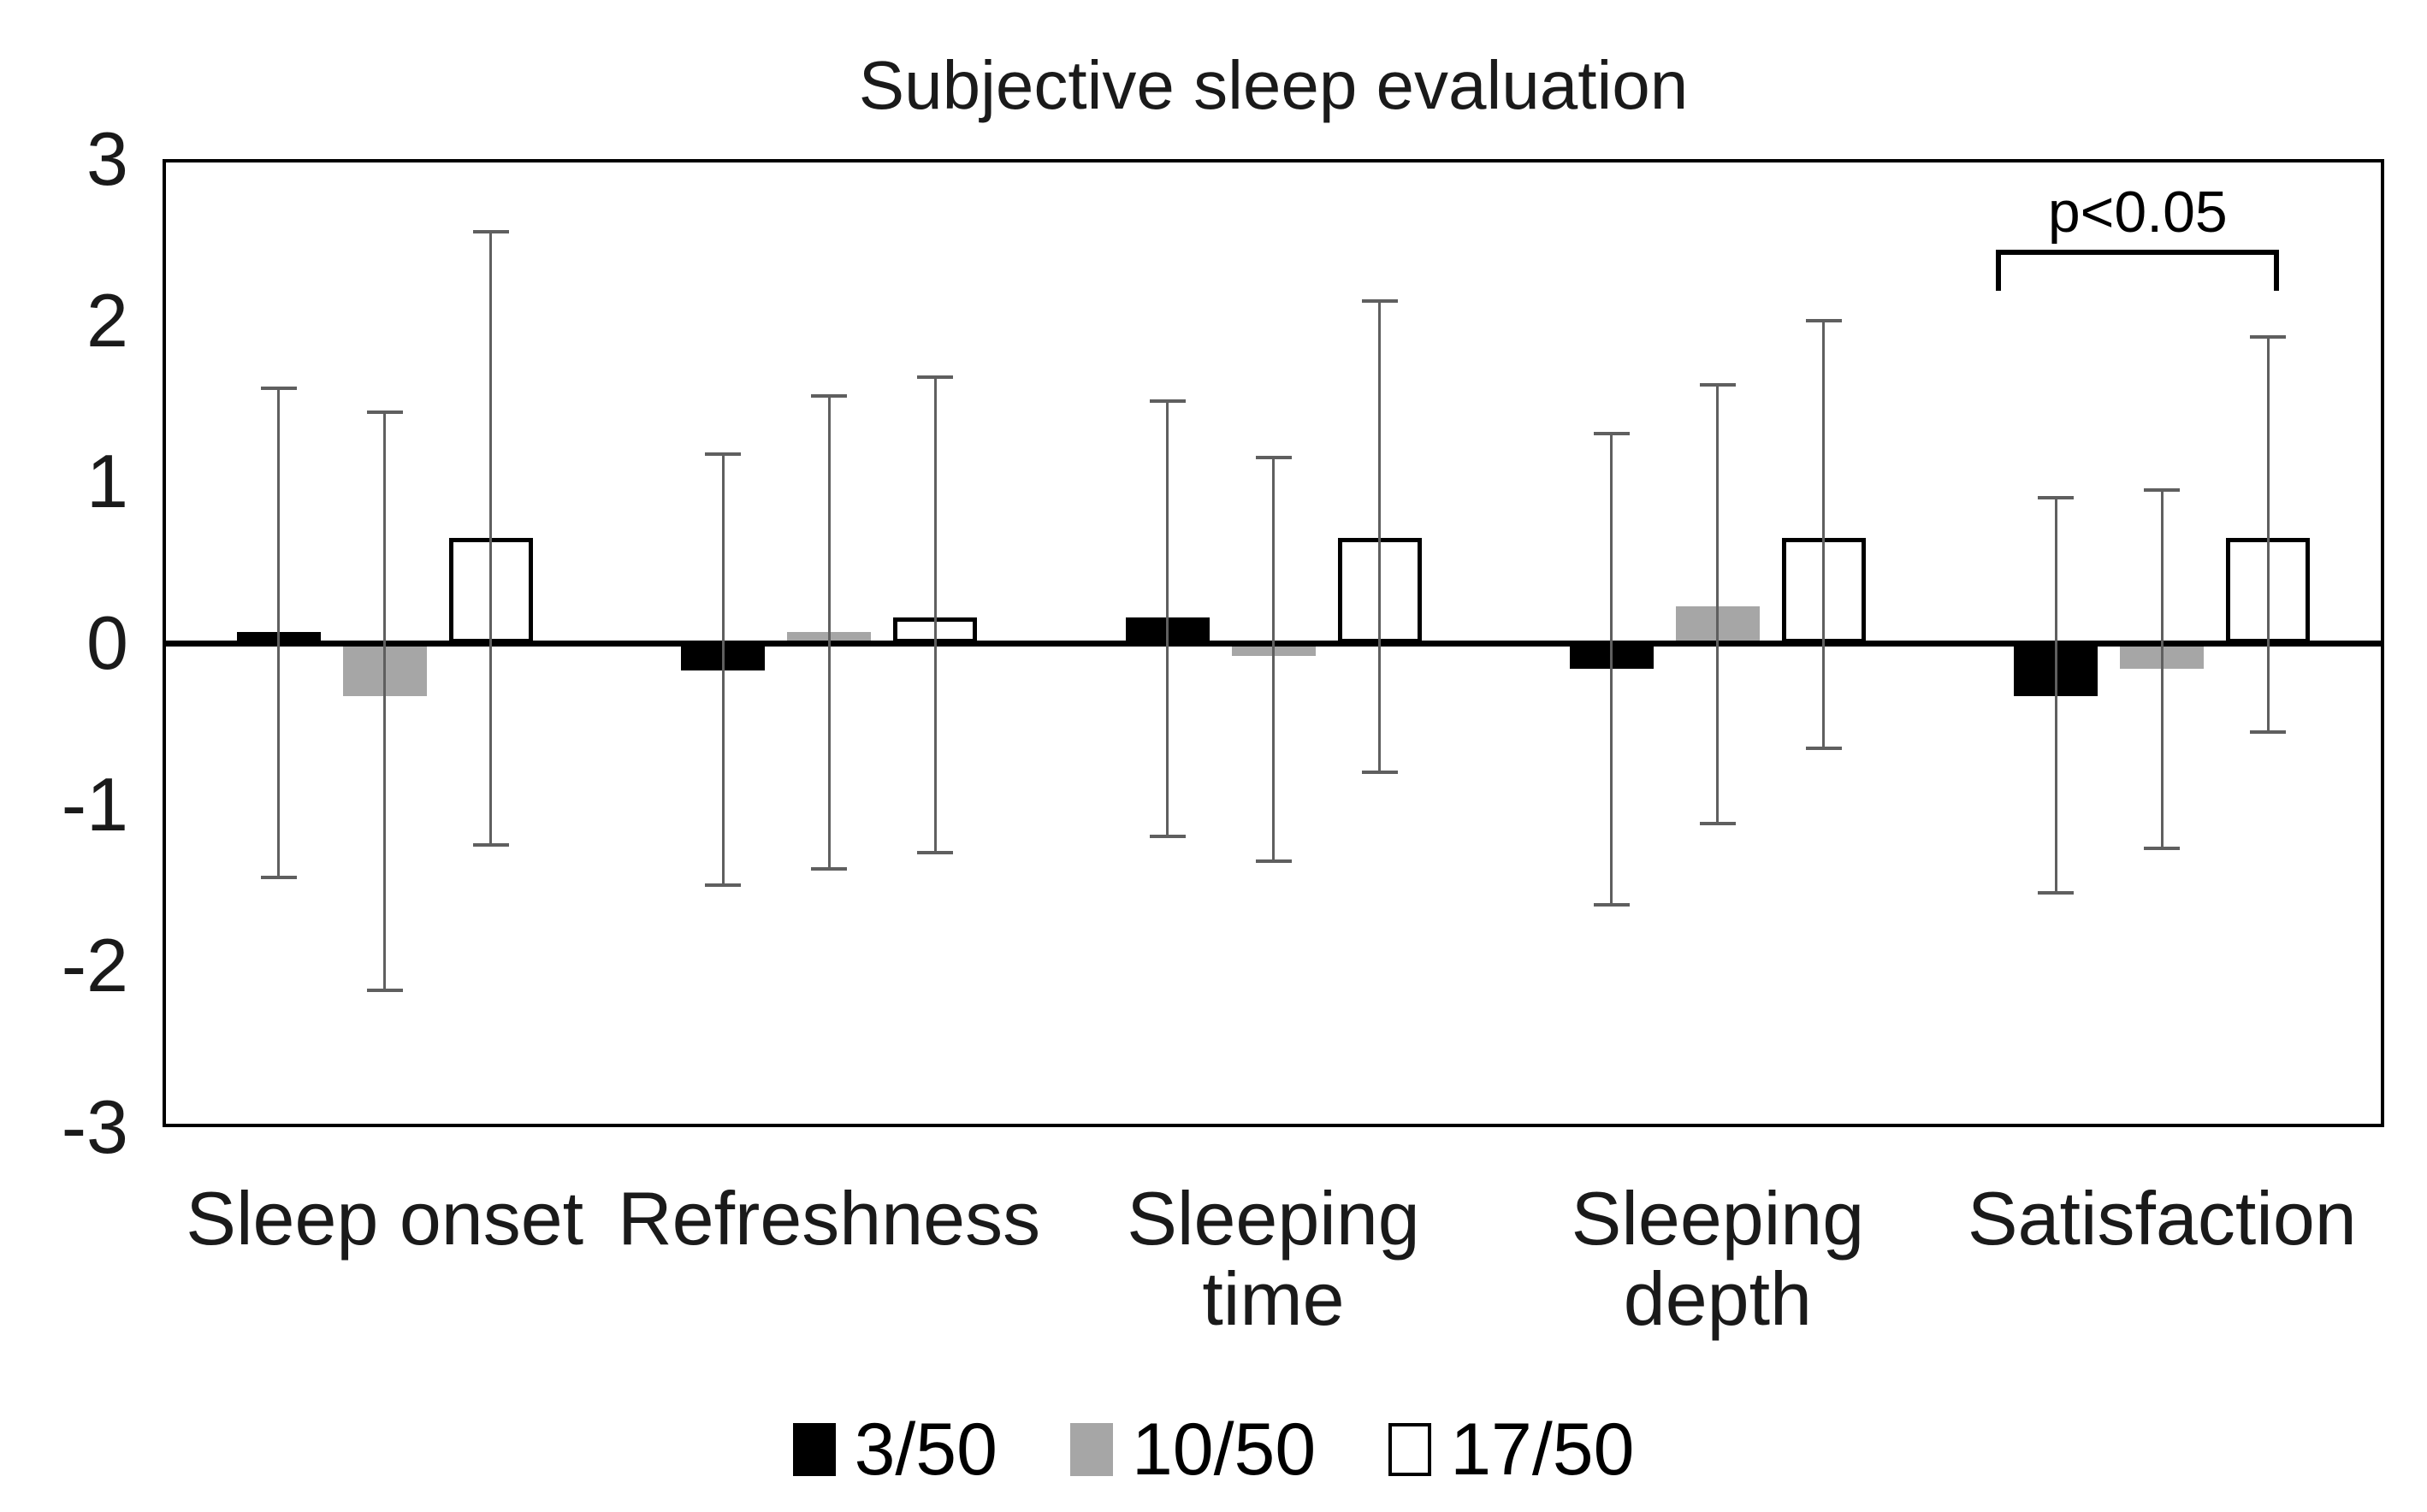 The height and width of the screenshot is (1512, 2427). I want to click on legend-item-10-50: 10/50, so click(1193, 1450).